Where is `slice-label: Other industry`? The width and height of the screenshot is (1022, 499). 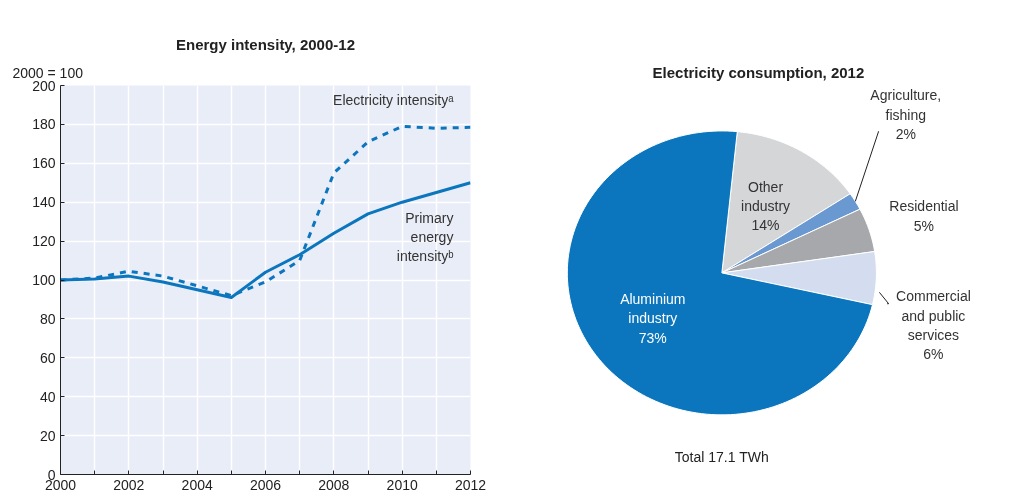
slice-label: Other industry is located at coordinates (766, 196).